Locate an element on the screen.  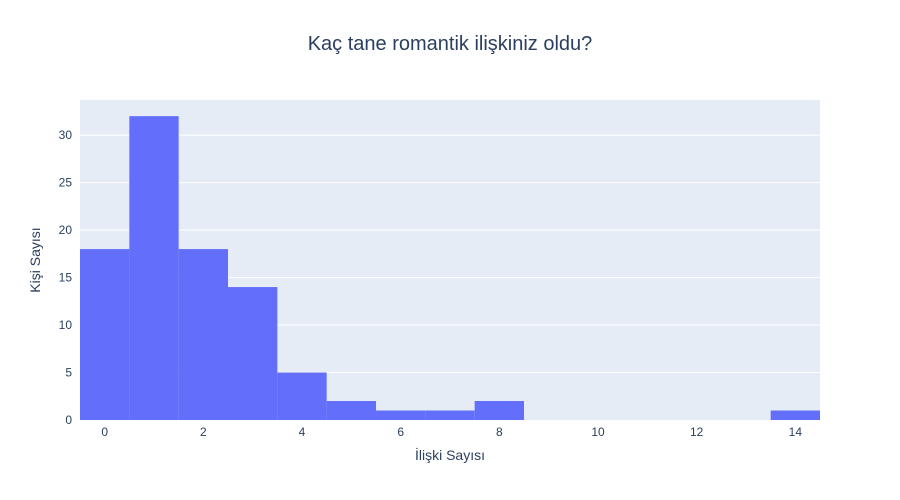
x-tick-label: 14 is located at coordinates (796, 432).